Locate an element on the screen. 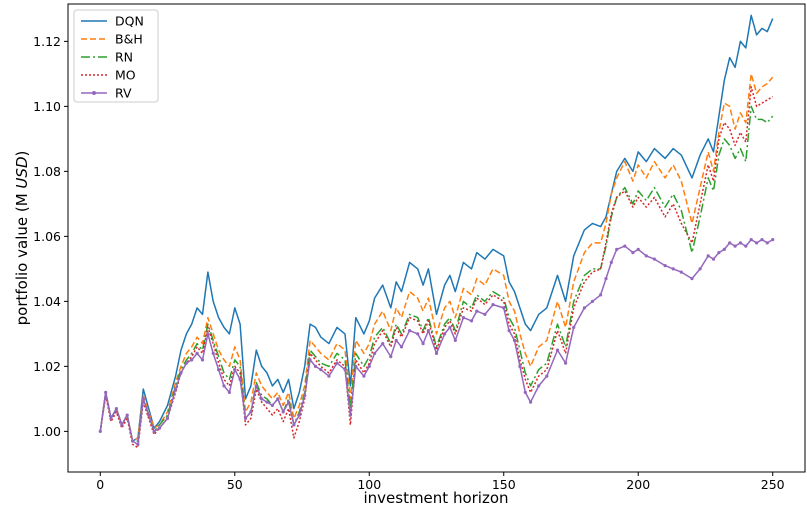  y-tick-label: 1.10 is located at coordinates (47, 106).